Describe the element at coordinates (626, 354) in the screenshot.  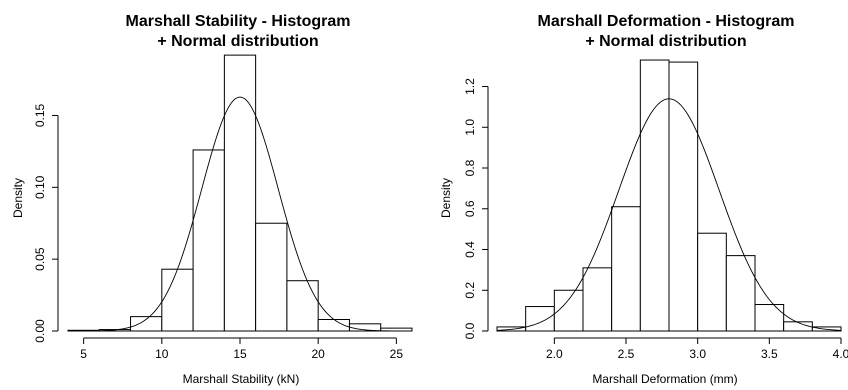
I see `x-tick-label: 2.5` at that location.